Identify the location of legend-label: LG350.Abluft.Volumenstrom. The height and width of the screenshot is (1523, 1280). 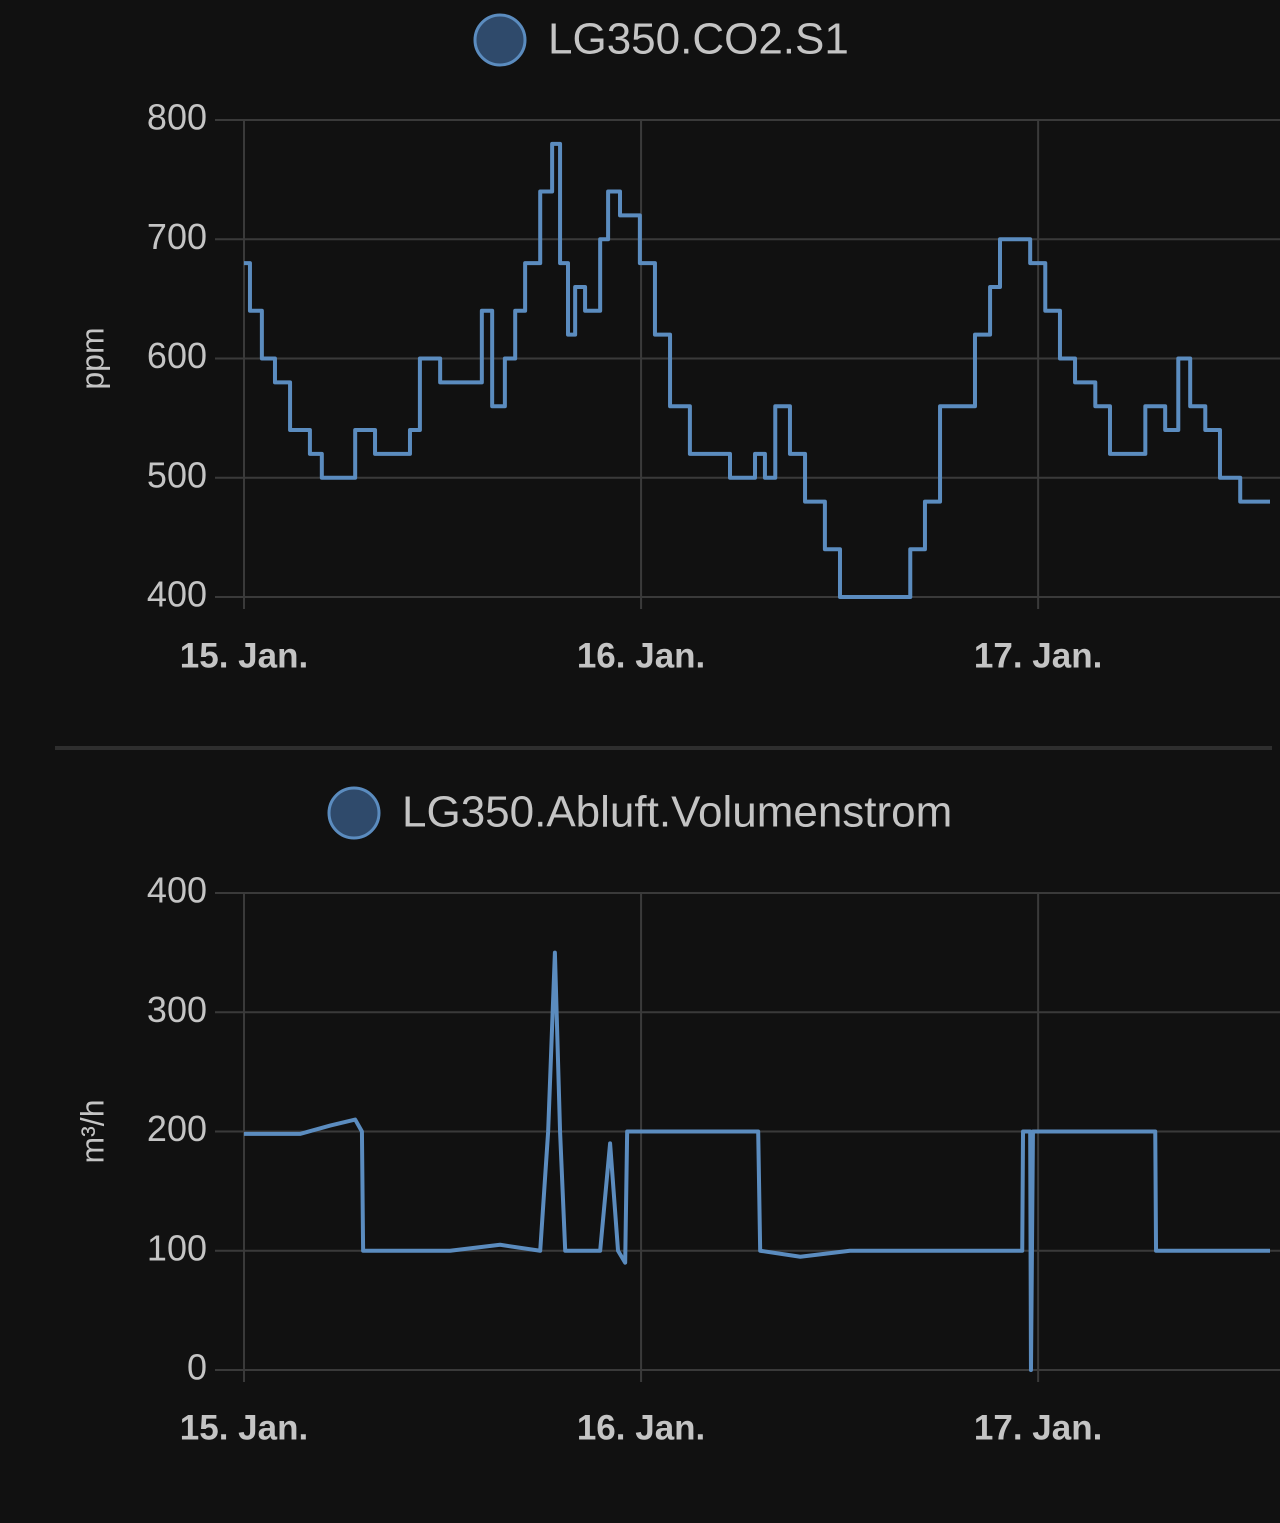
(677, 812).